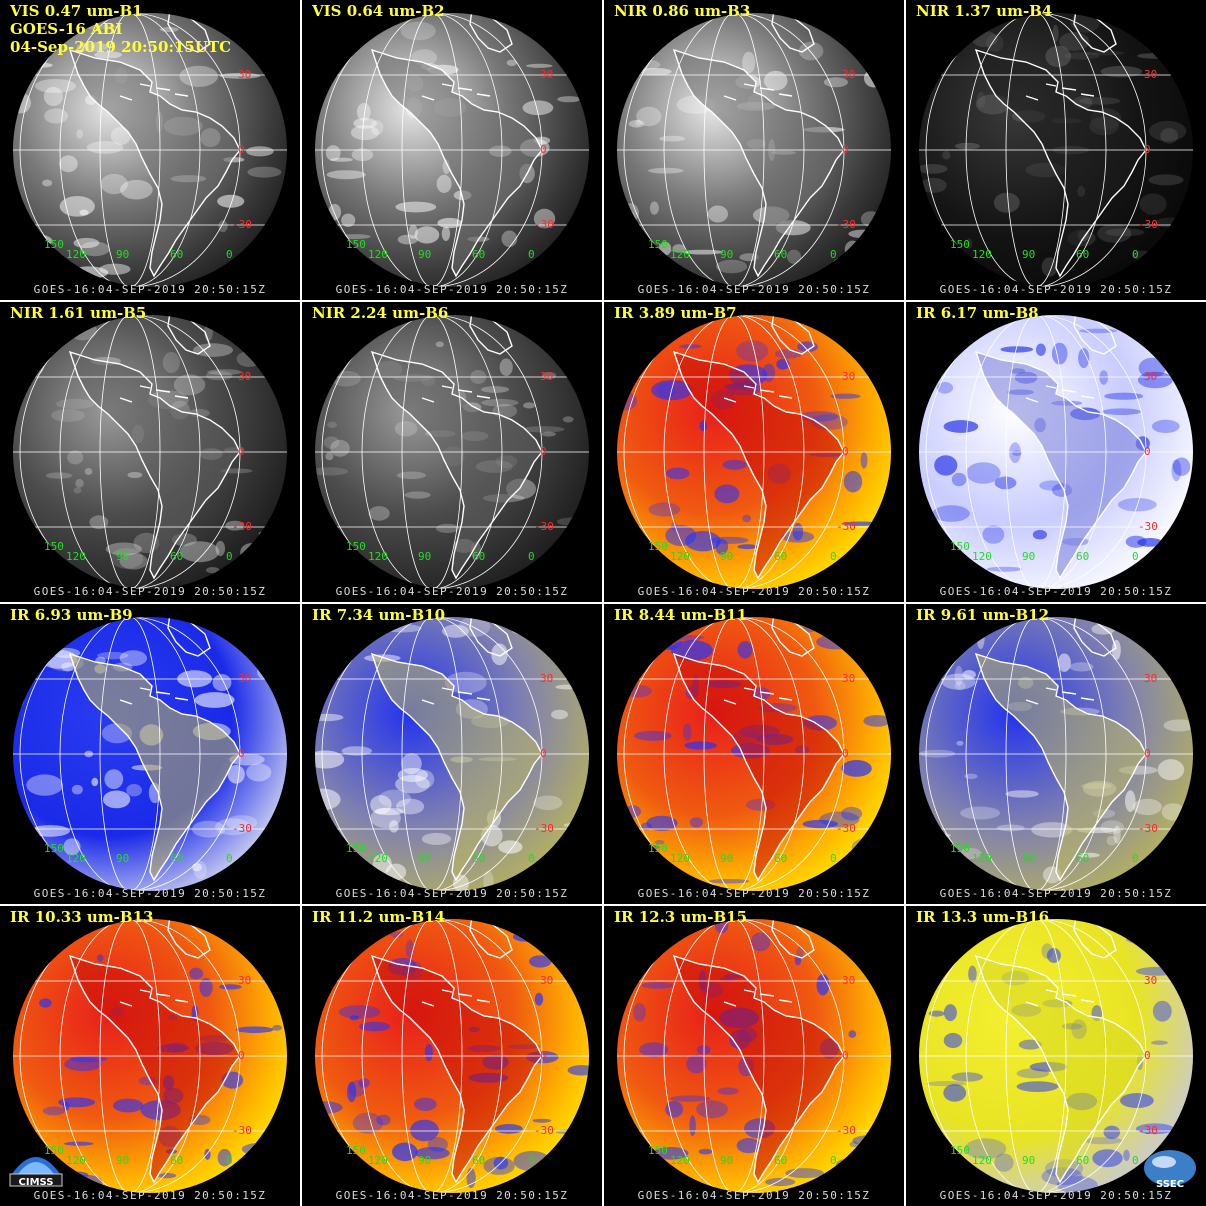 This screenshot has height=1206, width=1206. I want to click on band-label: IR 13.3 um-B16, so click(983, 917).